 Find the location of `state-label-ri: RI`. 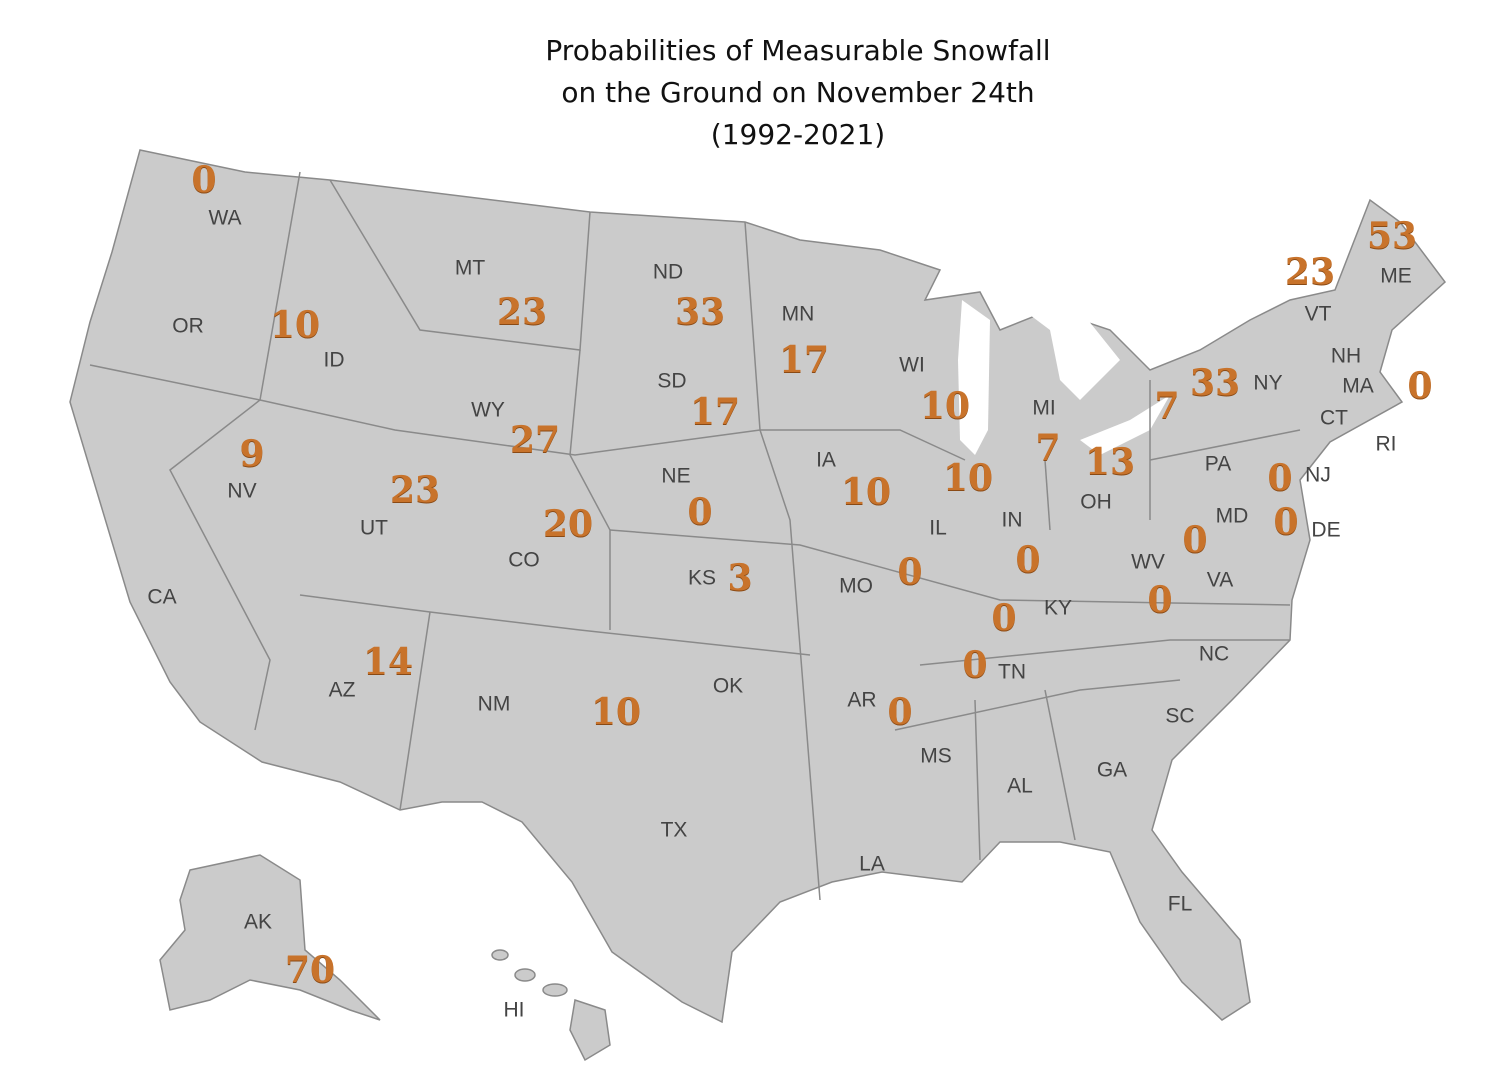

state-label-ri: RI is located at coordinates (1386, 444).